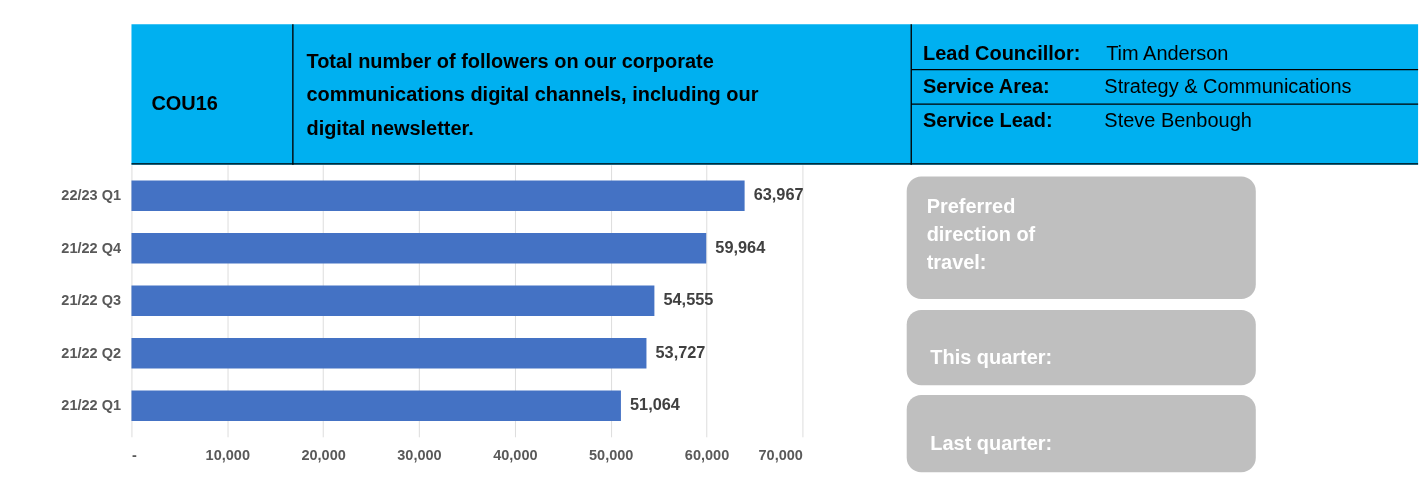  What do you see at coordinates (991, 443) in the screenshot?
I see `text: Last quarter:` at bounding box center [991, 443].